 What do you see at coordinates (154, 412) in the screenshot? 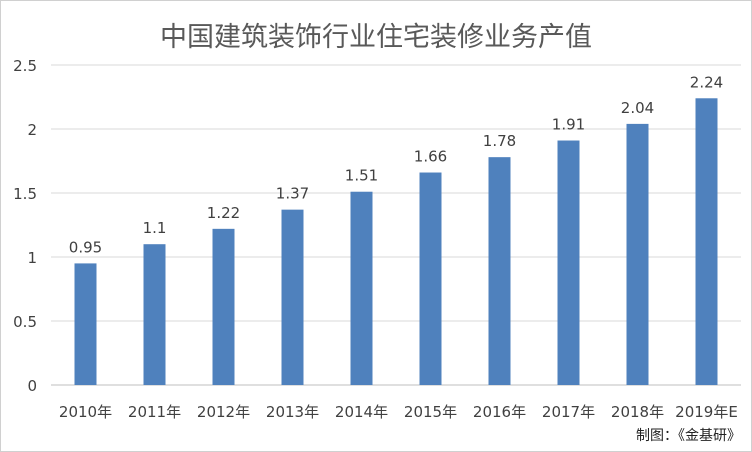
I see `x-tick-label: 2011年` at bounding box center [154, 412].